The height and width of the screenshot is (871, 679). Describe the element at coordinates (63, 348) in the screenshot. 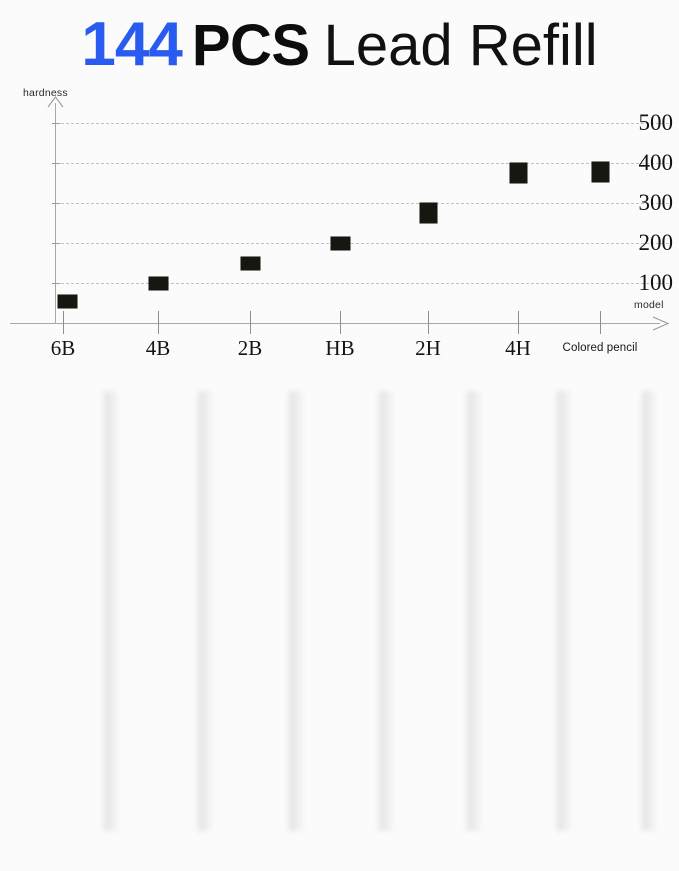

I see `x-tick-label-6b: 6B` at that location.